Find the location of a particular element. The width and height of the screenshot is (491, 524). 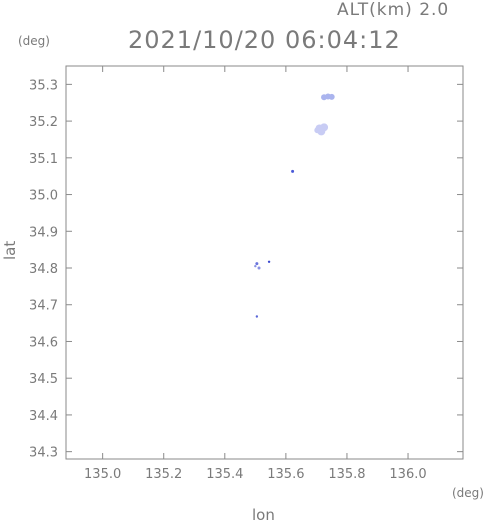

y-tick-label: 35.1 is located at coordinates (43, 159).